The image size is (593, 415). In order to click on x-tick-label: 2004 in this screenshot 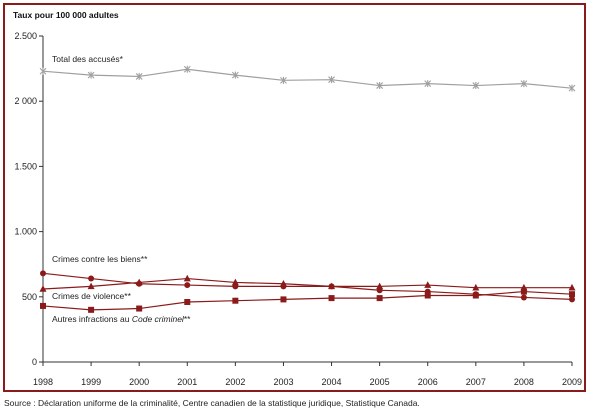, I will do `click(332, 382)`.